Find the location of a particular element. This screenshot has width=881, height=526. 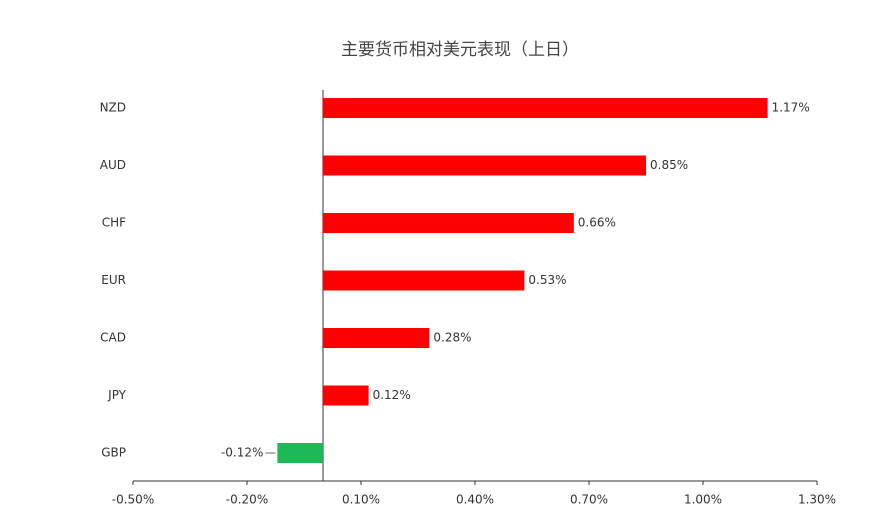

y-tick-label: GBP is located at coordinates (113, 453).